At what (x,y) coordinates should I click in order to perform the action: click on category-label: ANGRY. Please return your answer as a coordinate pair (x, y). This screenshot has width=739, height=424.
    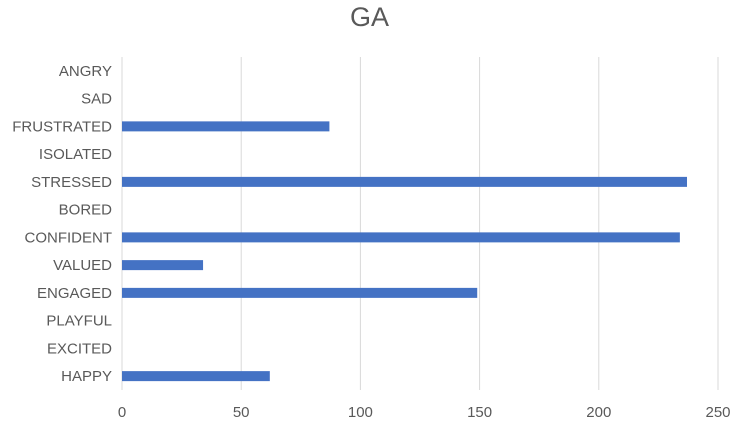
    Looking at the image, I should click on (85, 71).